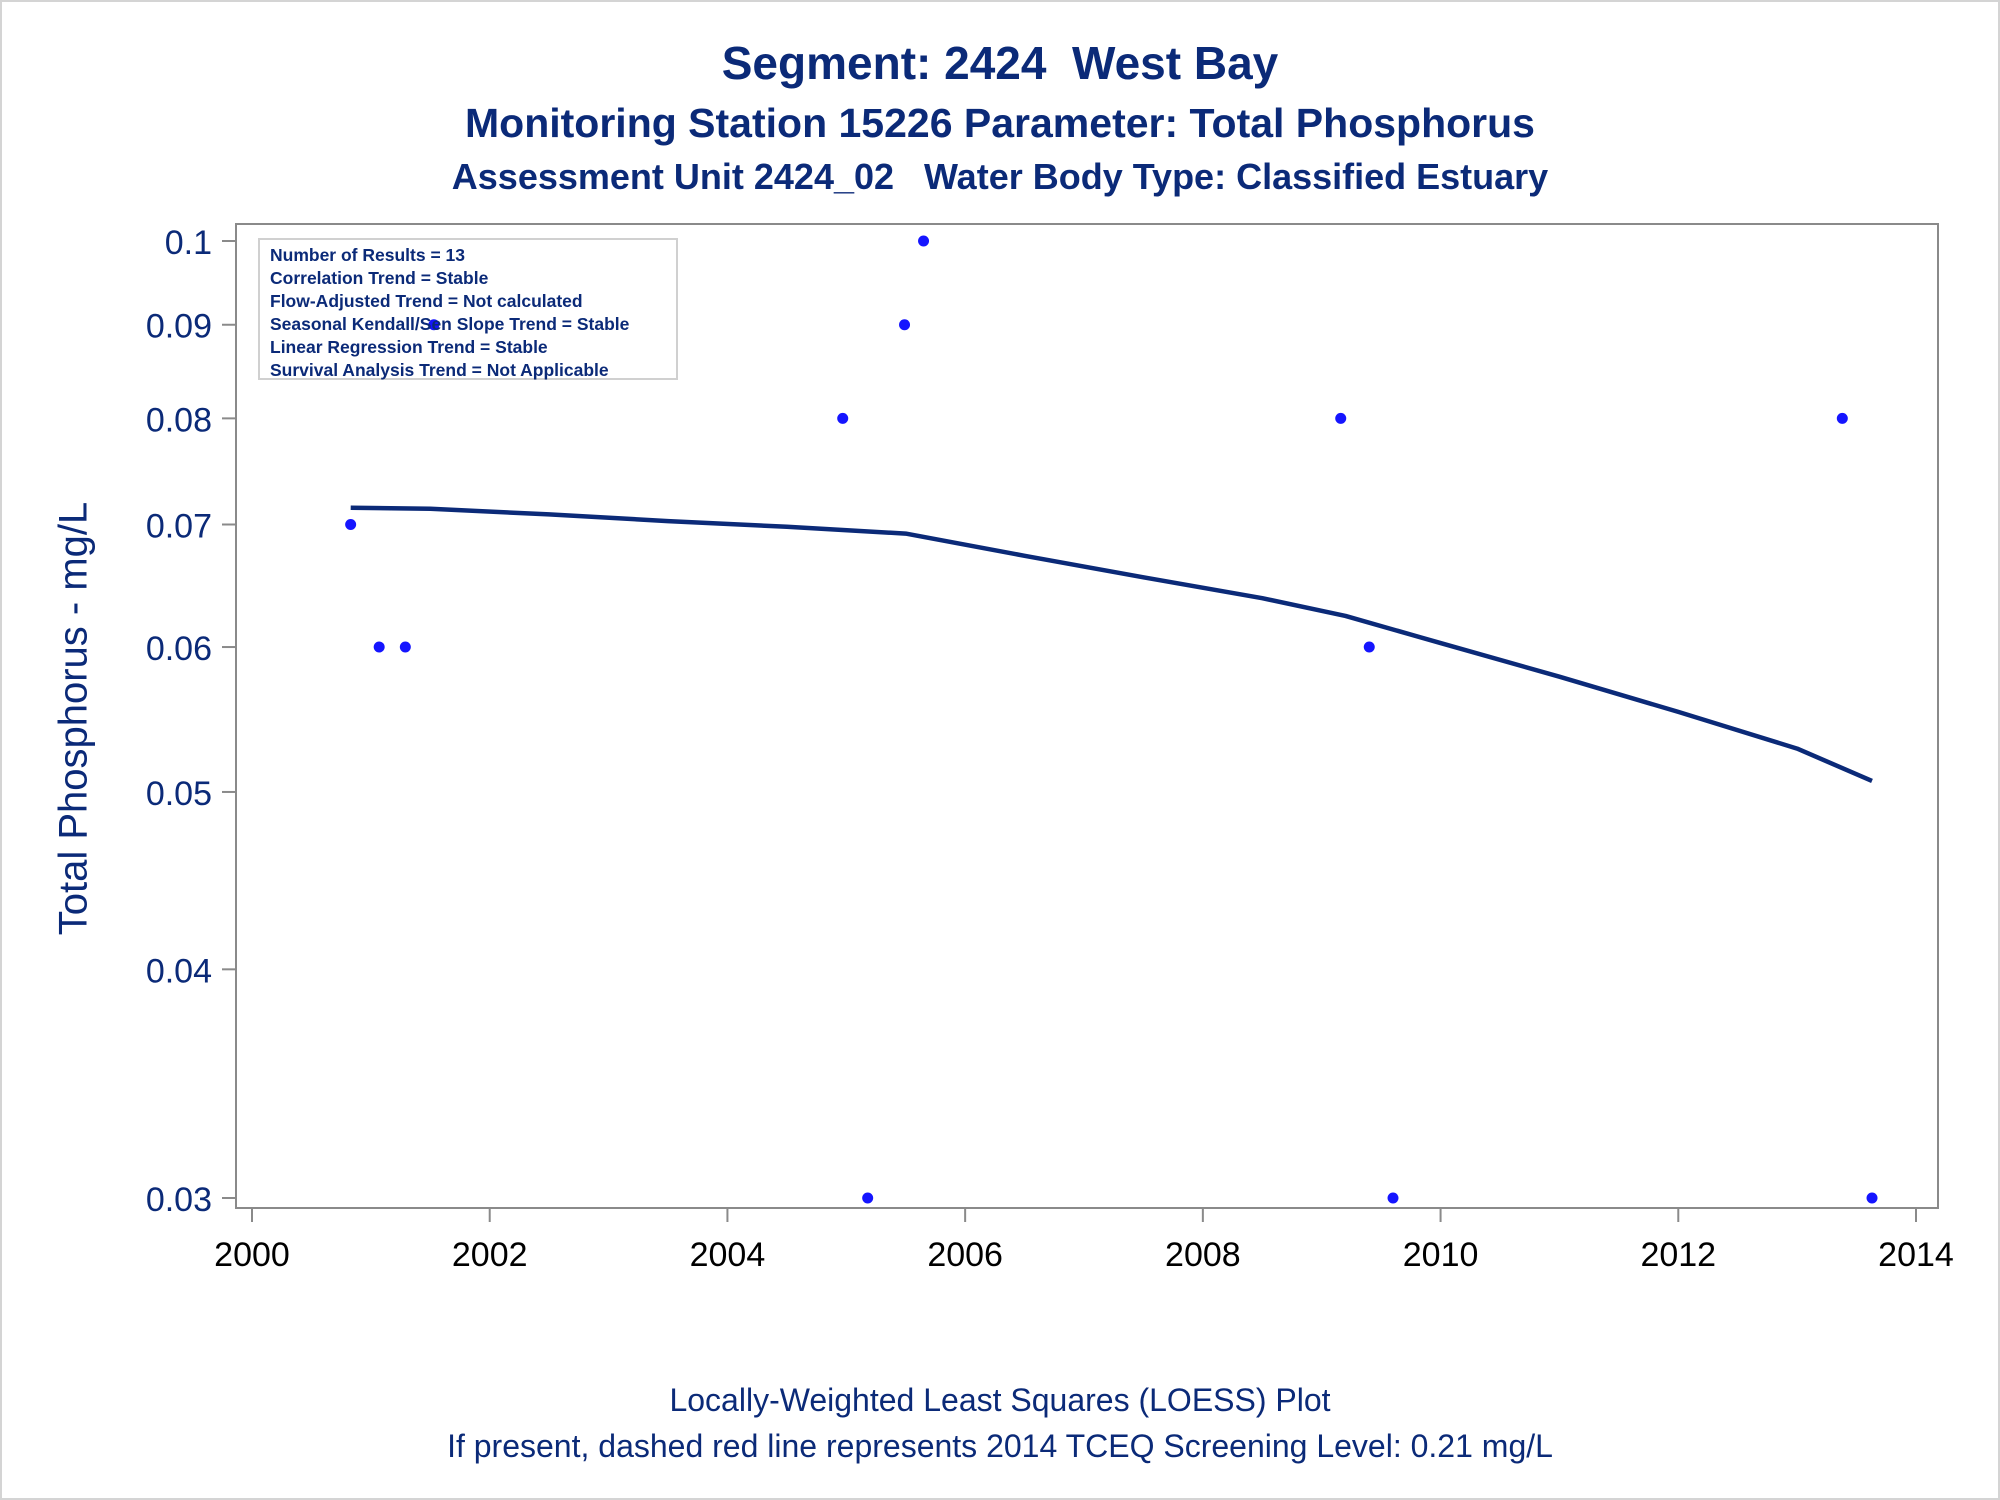  What do you see at coordinates (728, 1255) in the screenshot?
I see `x-tick-label: 2004` at bounding box center [728, 1255].